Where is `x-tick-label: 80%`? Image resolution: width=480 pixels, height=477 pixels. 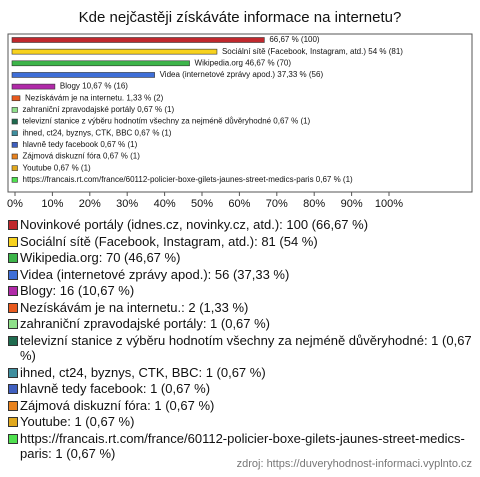 x-tick-label: 80% is located at coordinates (314, 204).